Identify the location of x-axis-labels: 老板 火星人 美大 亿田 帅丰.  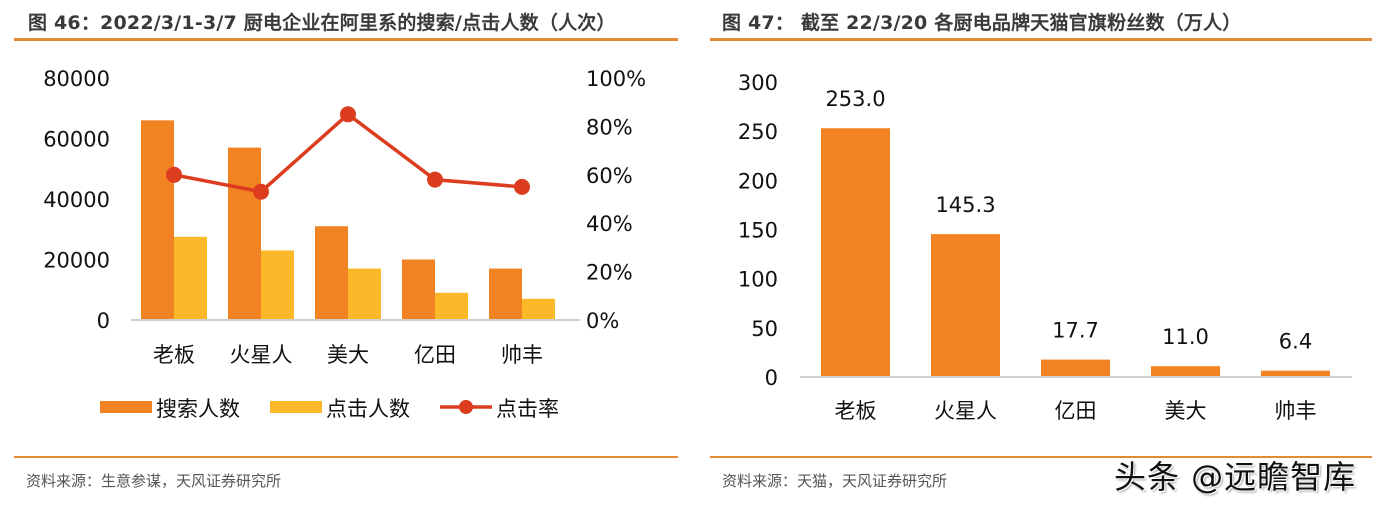
(348, 355).